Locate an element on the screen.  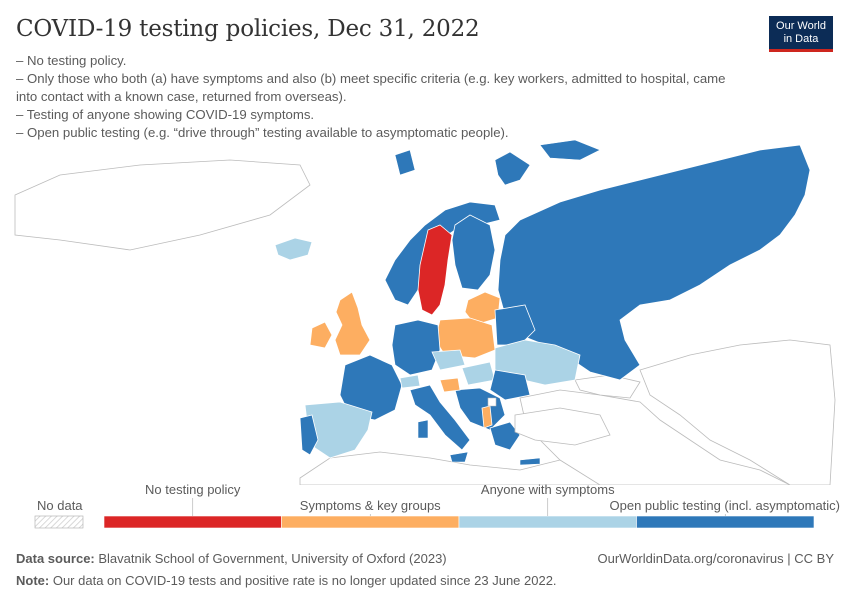
legend-label-3: Open public testing (incl. asymptomatic) is located at coordinates (725, 505).